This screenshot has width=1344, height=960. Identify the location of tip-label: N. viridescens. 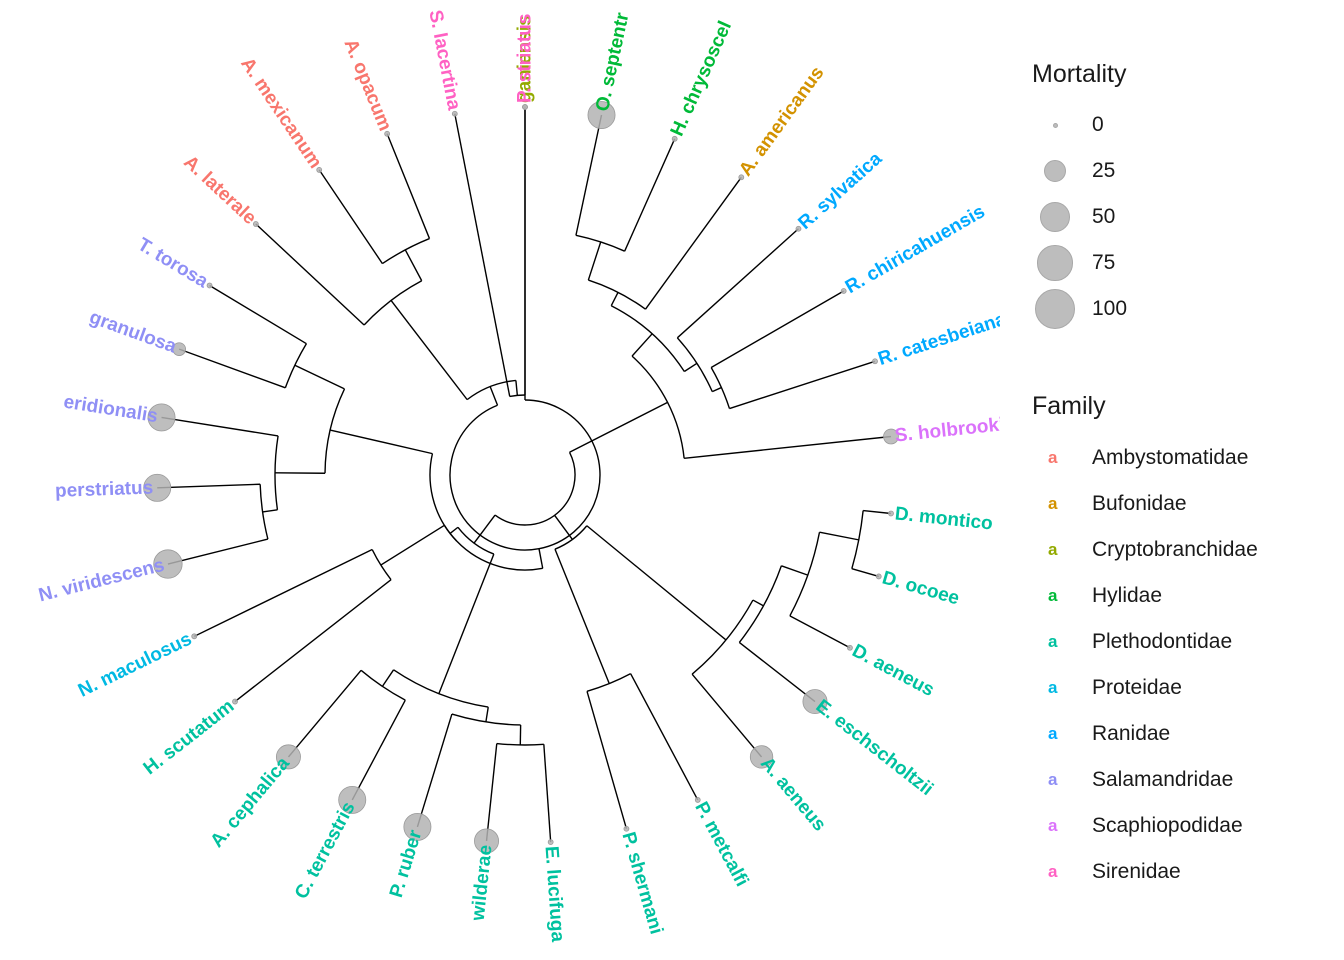
(101, 581).